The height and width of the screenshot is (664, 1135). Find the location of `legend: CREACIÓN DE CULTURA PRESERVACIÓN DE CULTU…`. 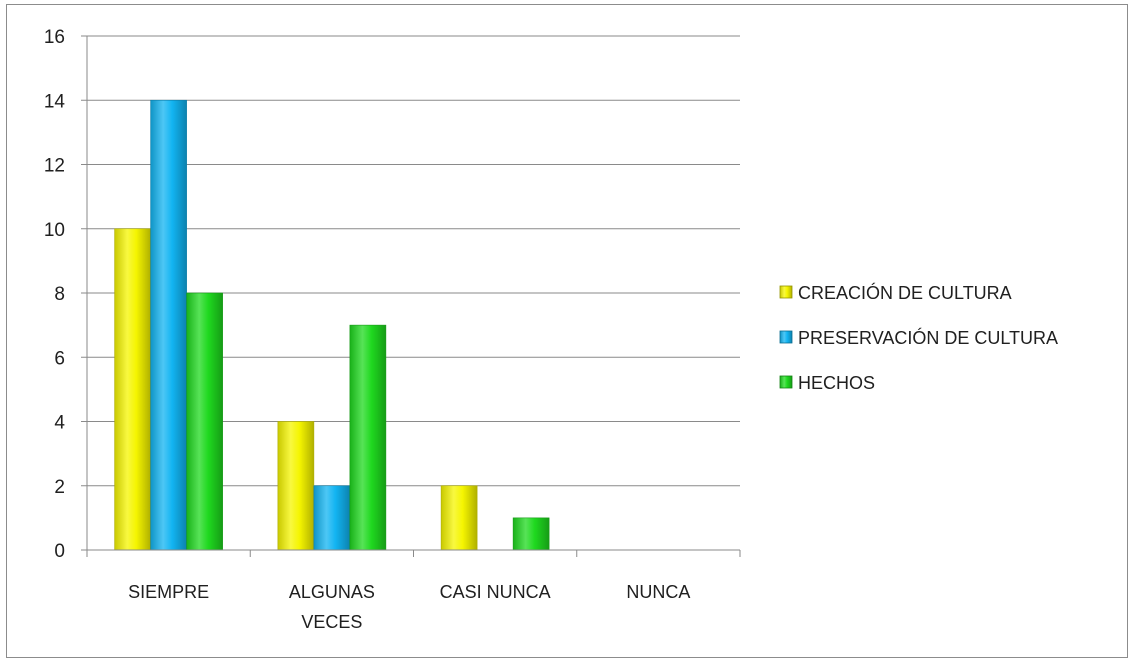

legend: CREACIÓN DE CULTURA PRESERVACIÓN DE CULTU… is located at coordinates (918, 337).